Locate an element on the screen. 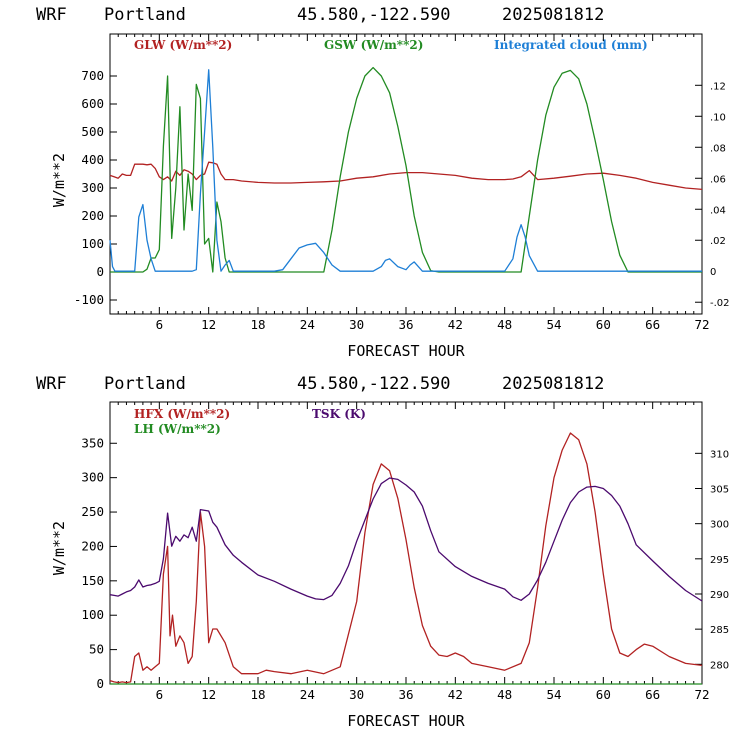  legend-glw: GLW (W/m**2) is located at coordinates (183, 45).